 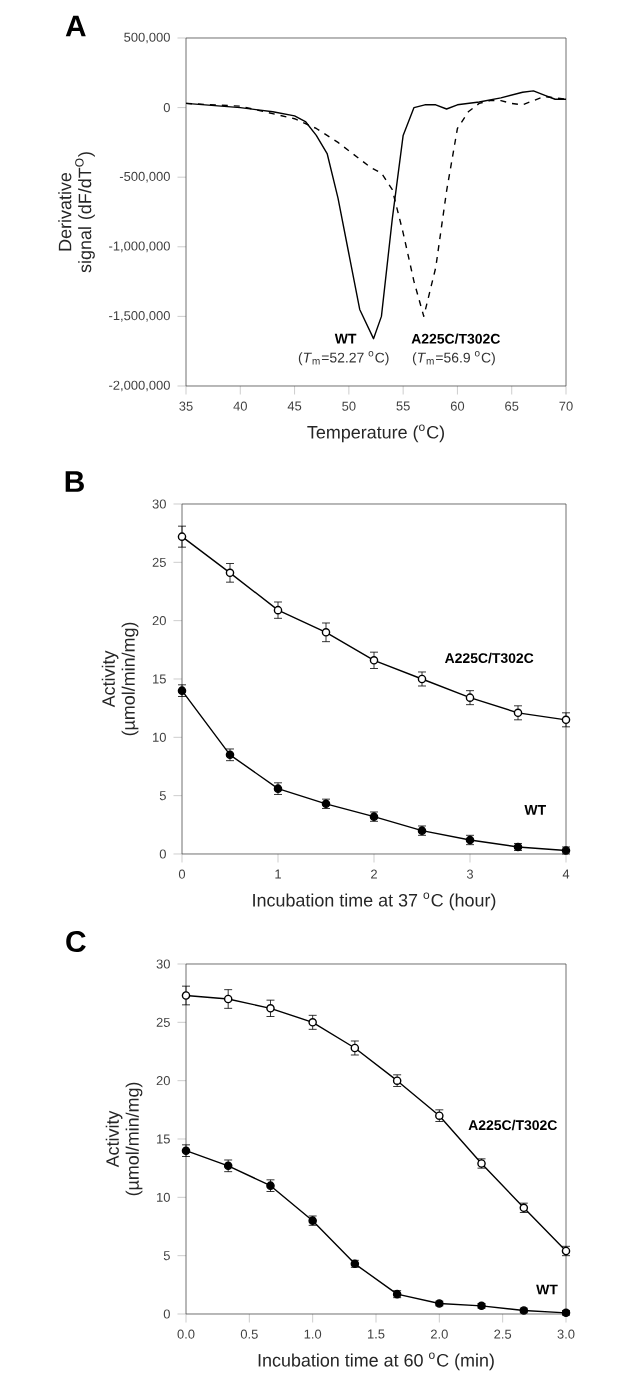 I want to click on chart-title: A, so click(x=75, y=26).